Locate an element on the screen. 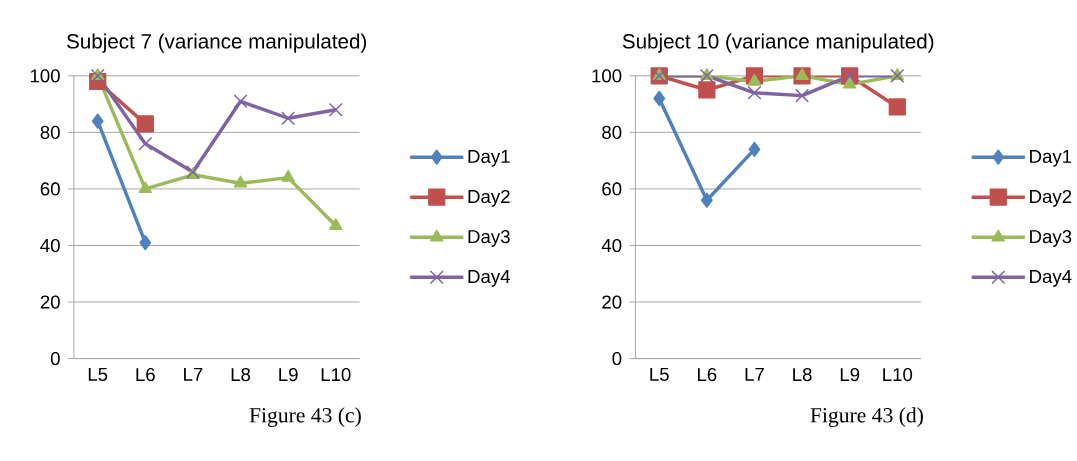 Image resolution: width=1077 pixels, height=461 pixels. chart-title: Subject 10 (variance manipulated) is located at coordinates (778, 43).